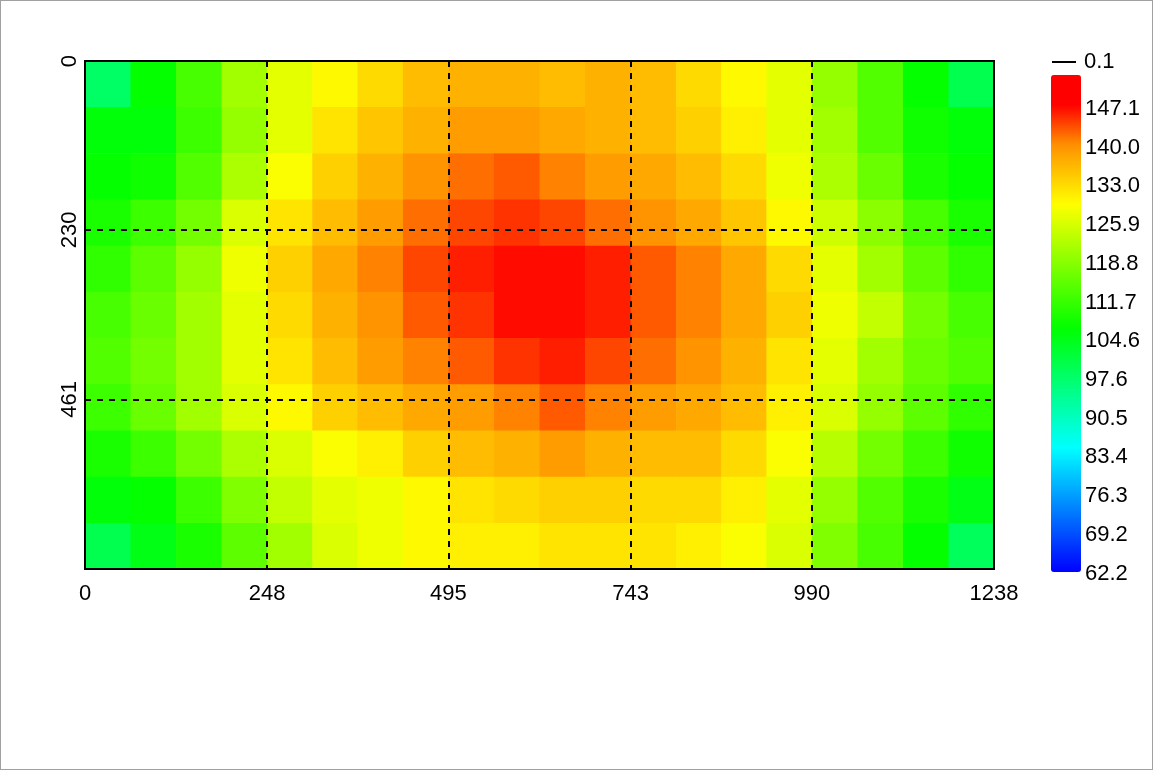  I want to click on color-bar-label: 133.0, so click(1113, 184).